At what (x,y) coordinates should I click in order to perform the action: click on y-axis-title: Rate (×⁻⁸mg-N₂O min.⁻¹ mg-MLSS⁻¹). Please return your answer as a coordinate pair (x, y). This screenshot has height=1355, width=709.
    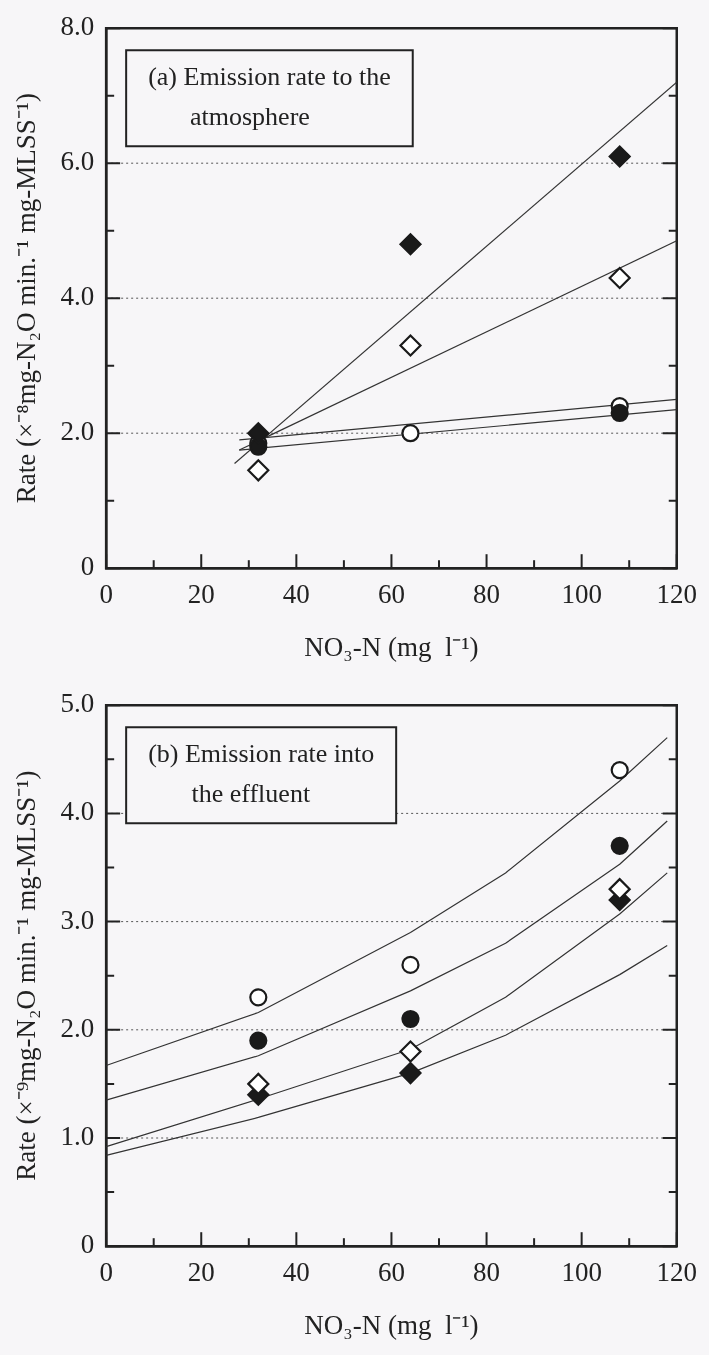
    Looking at the image, I should click on (26, 298).